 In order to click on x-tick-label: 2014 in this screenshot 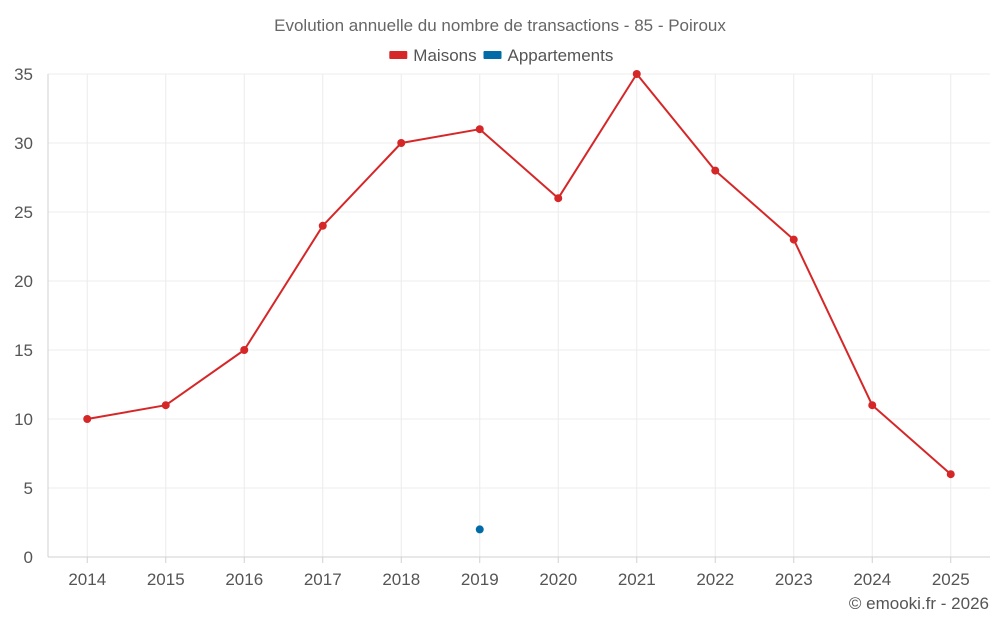, I will do `click(87, 579)`.